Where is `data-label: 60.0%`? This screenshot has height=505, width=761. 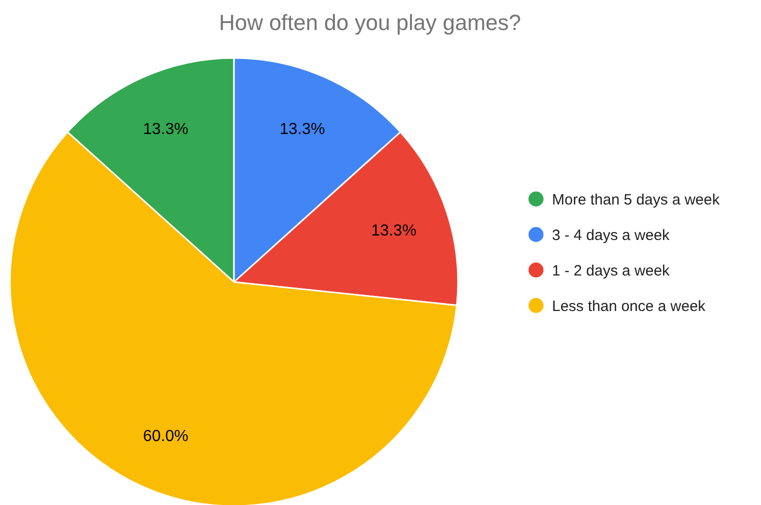
data-label: 60.0% is located at coordinates (165, 437).